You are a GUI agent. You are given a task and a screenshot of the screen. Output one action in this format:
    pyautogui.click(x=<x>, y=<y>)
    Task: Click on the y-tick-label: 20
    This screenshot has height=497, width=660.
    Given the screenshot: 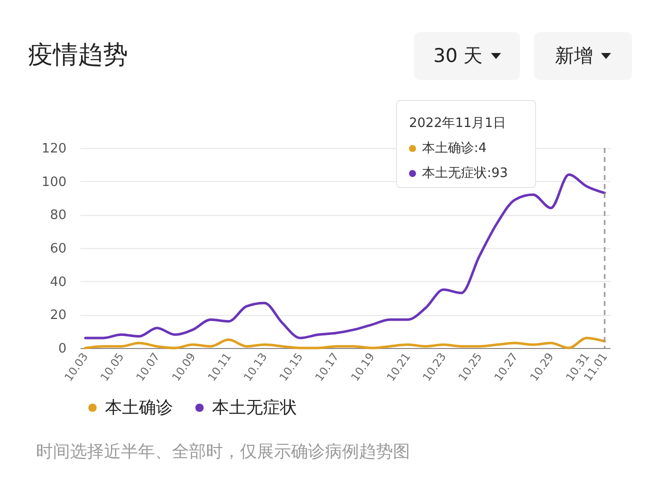 What is the action you would take?
    pyautogui.click(x=58, y=316)
    